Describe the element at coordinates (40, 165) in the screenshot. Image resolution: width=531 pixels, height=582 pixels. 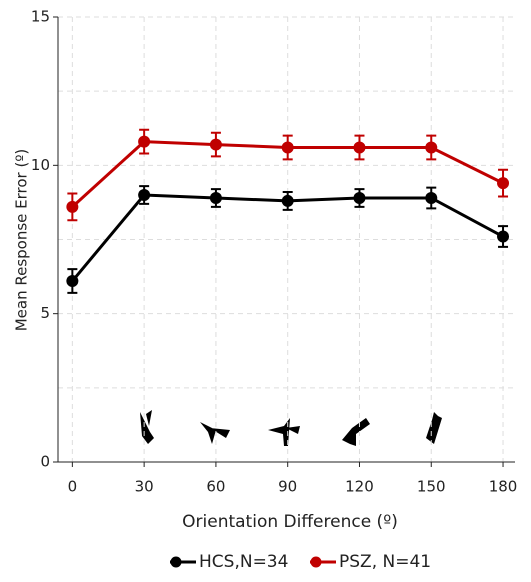
I see `y-tick-label: 10` at that location.